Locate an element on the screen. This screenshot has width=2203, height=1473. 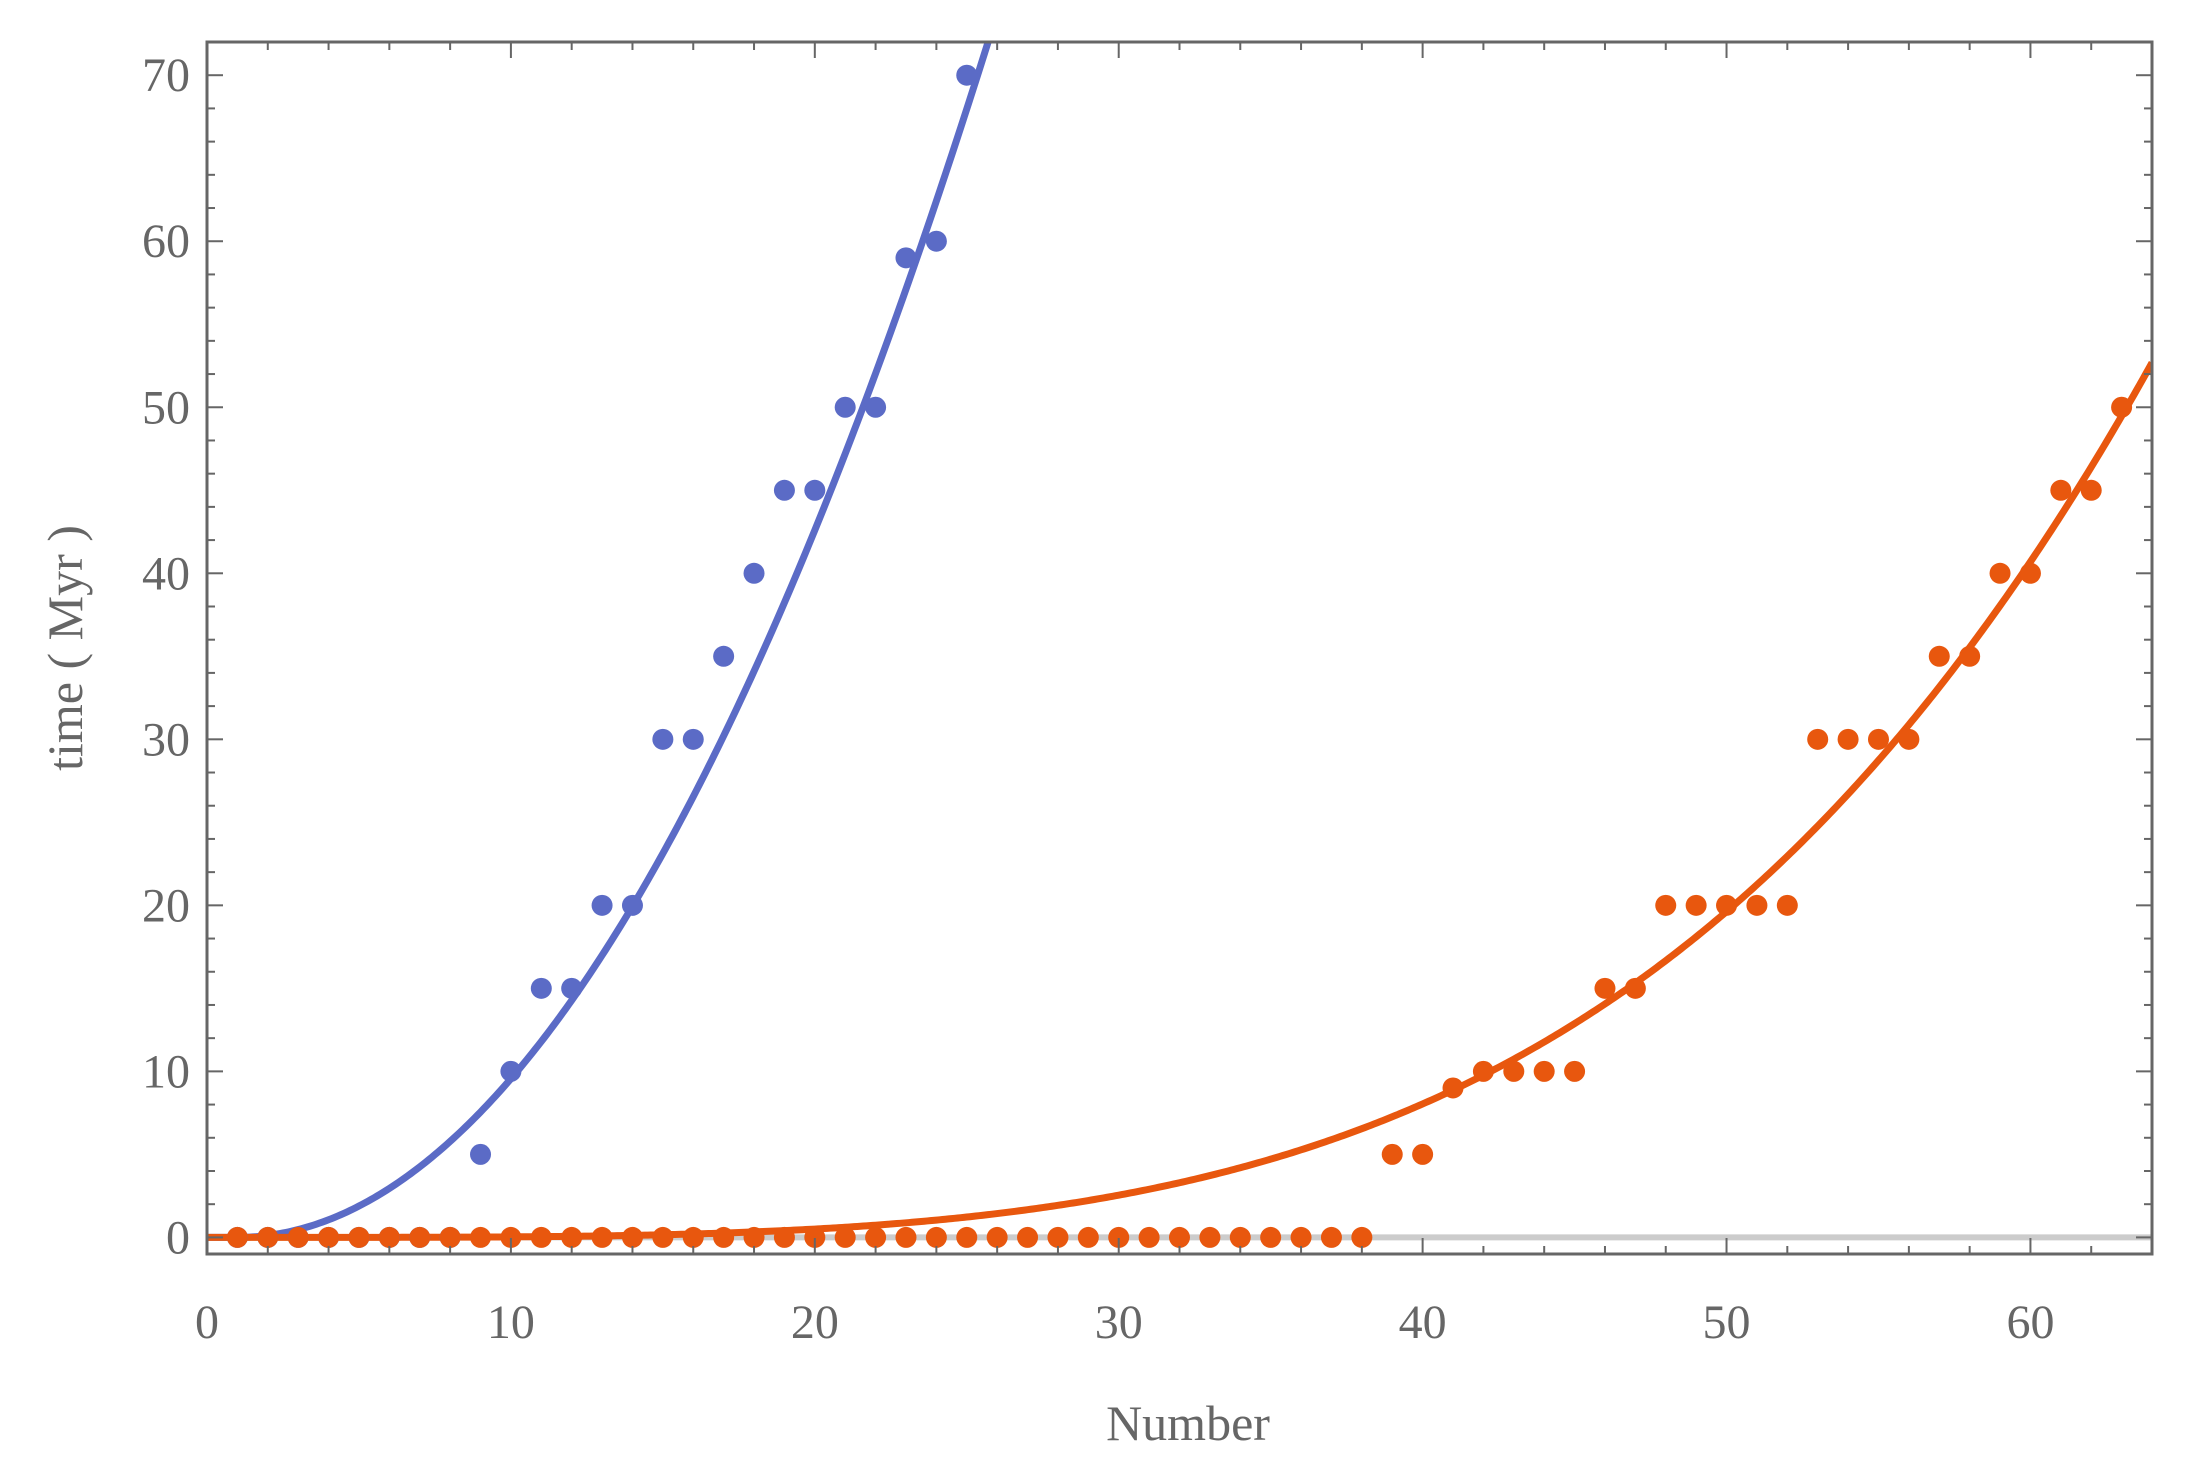
x-tick-label: 10 is located at coordinates (511, 1322).